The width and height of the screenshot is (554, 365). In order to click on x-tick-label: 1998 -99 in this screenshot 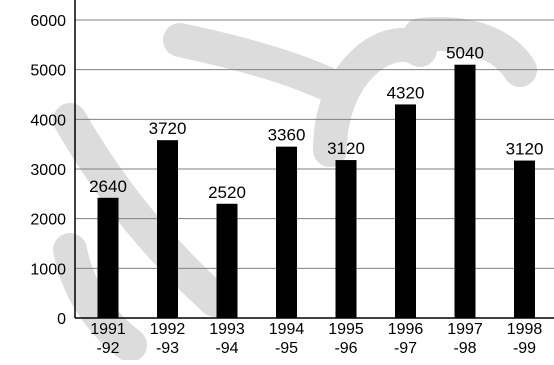, I will do `click(525, 339)`.